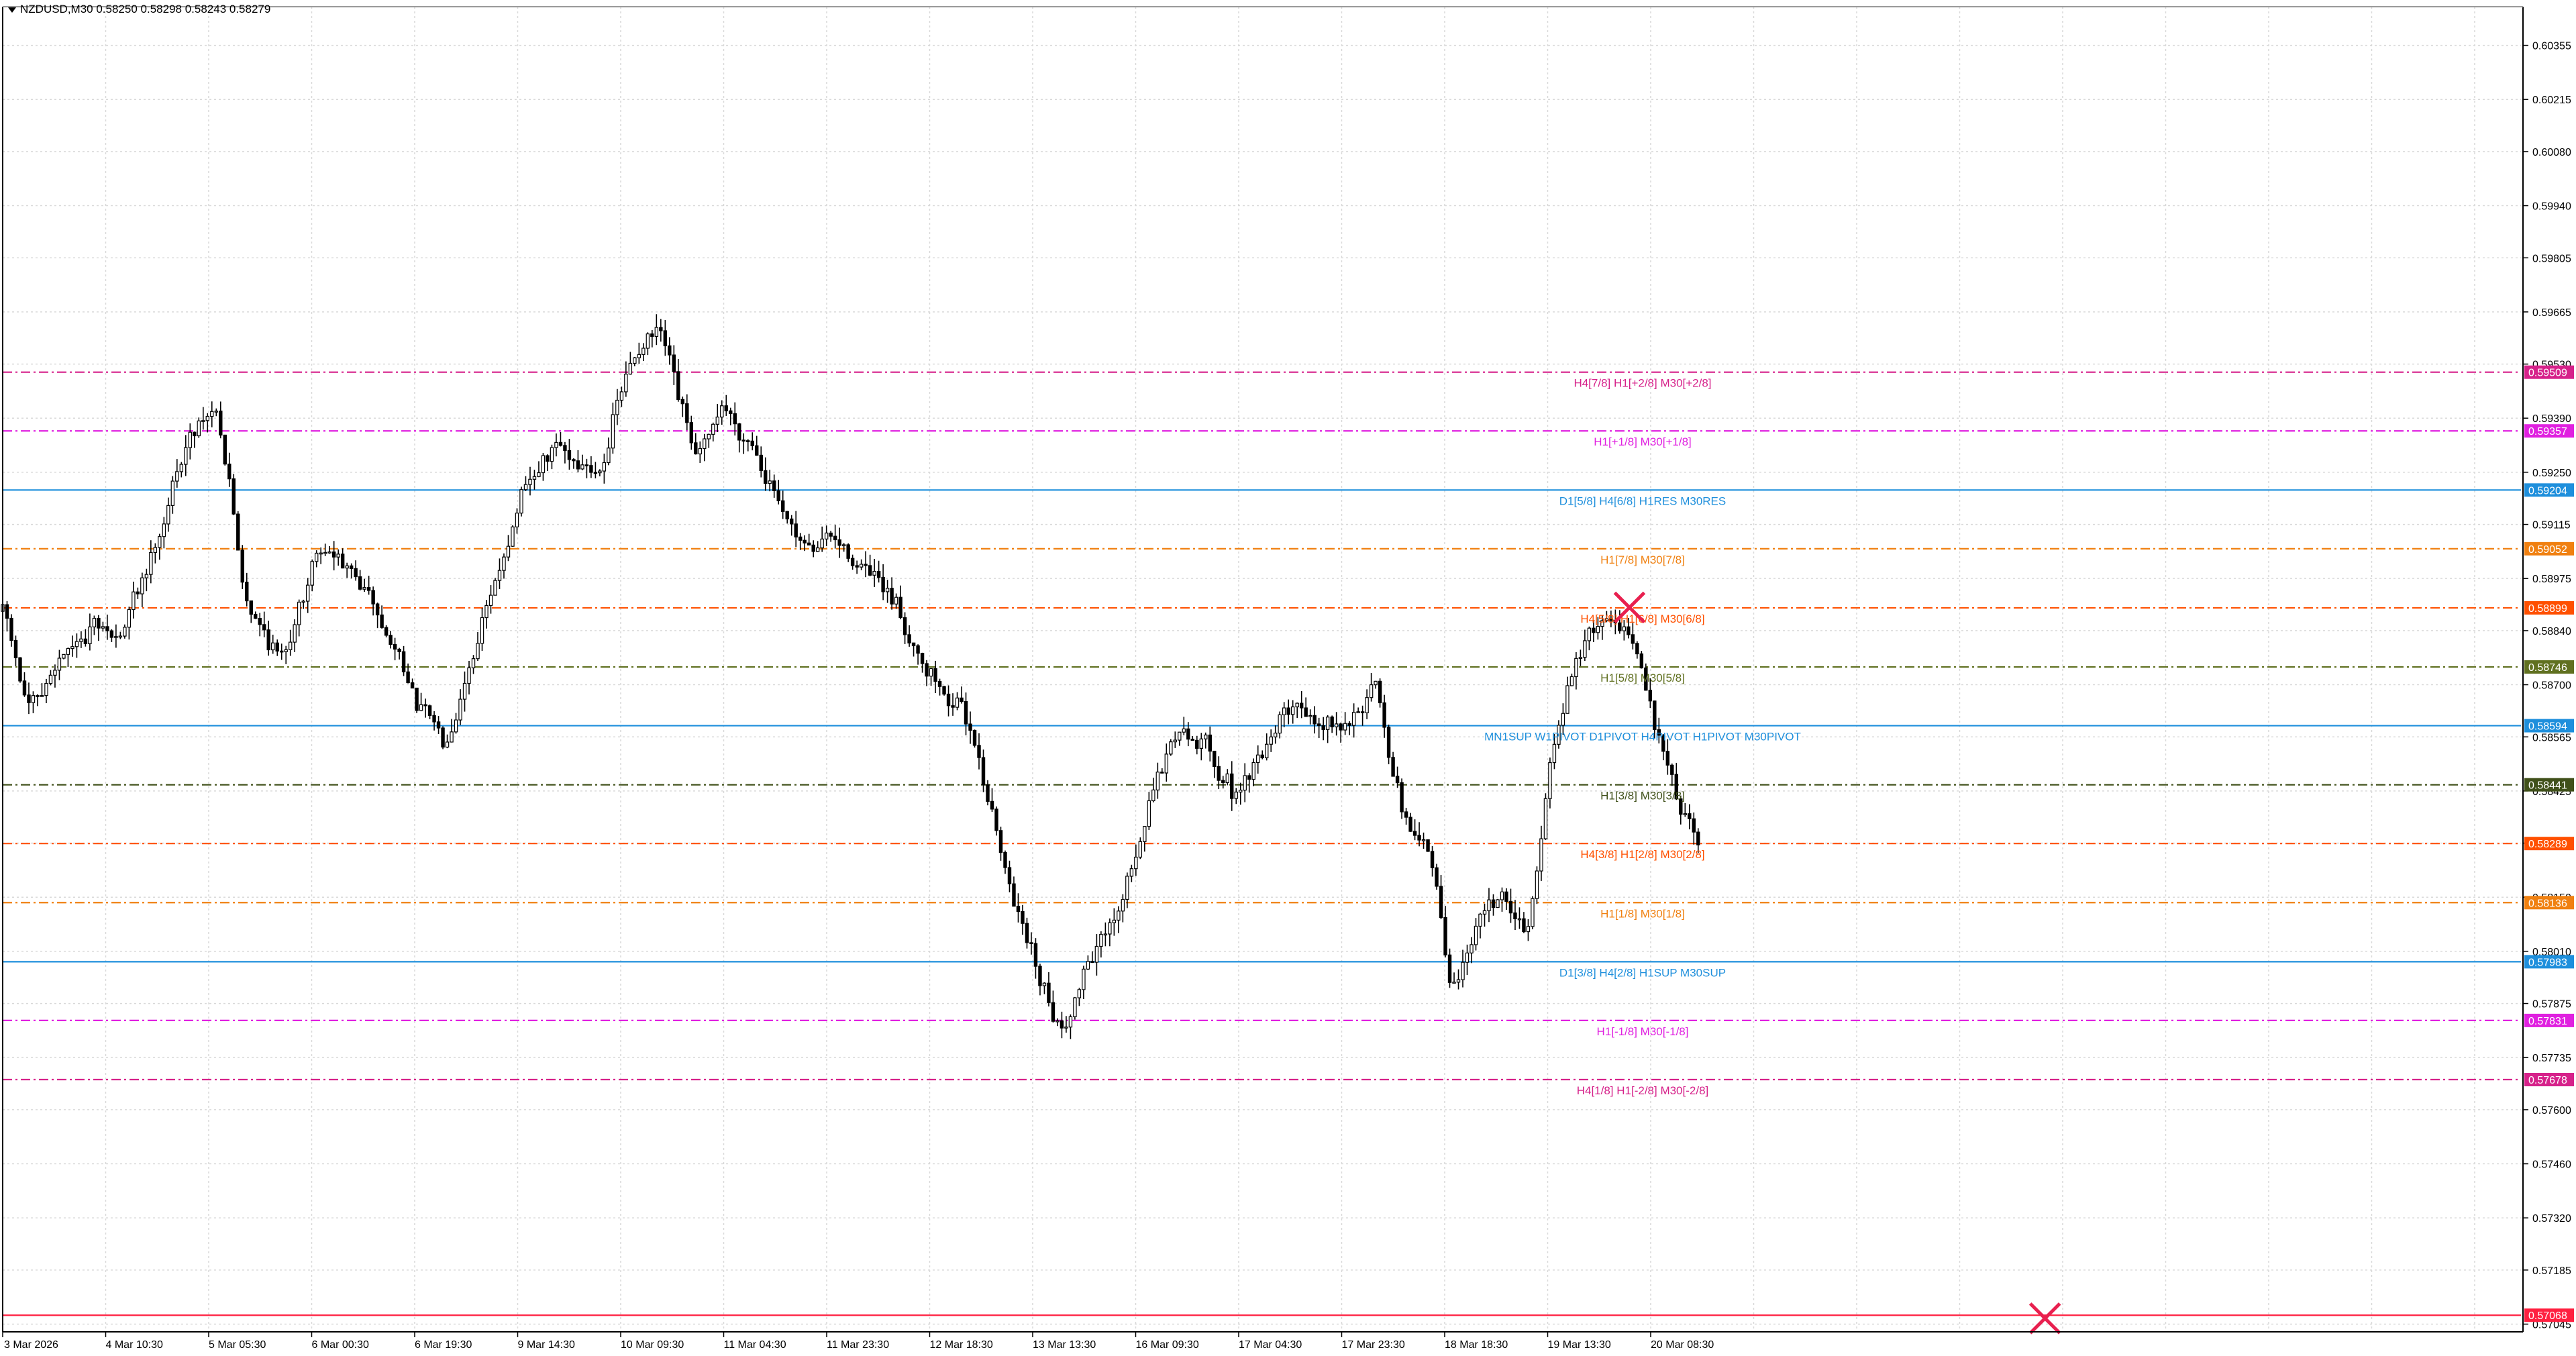  I want to click on level-label: H4[1/8] H1[-2/8] M30[-2/8], so click(1643, 1090).